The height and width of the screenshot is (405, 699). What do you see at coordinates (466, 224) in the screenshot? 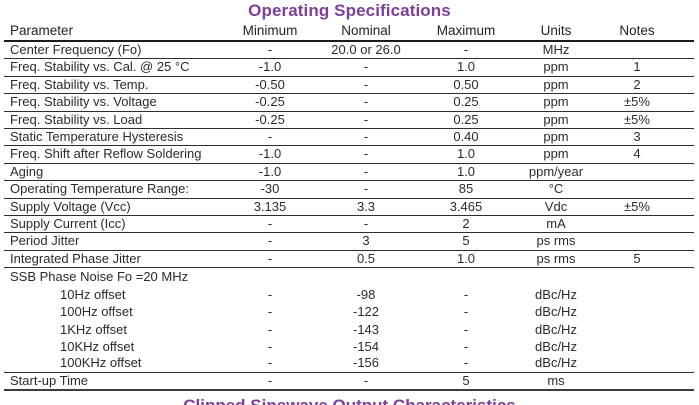
I see `cell-maximum: 2` at bounding box center [466, 224].